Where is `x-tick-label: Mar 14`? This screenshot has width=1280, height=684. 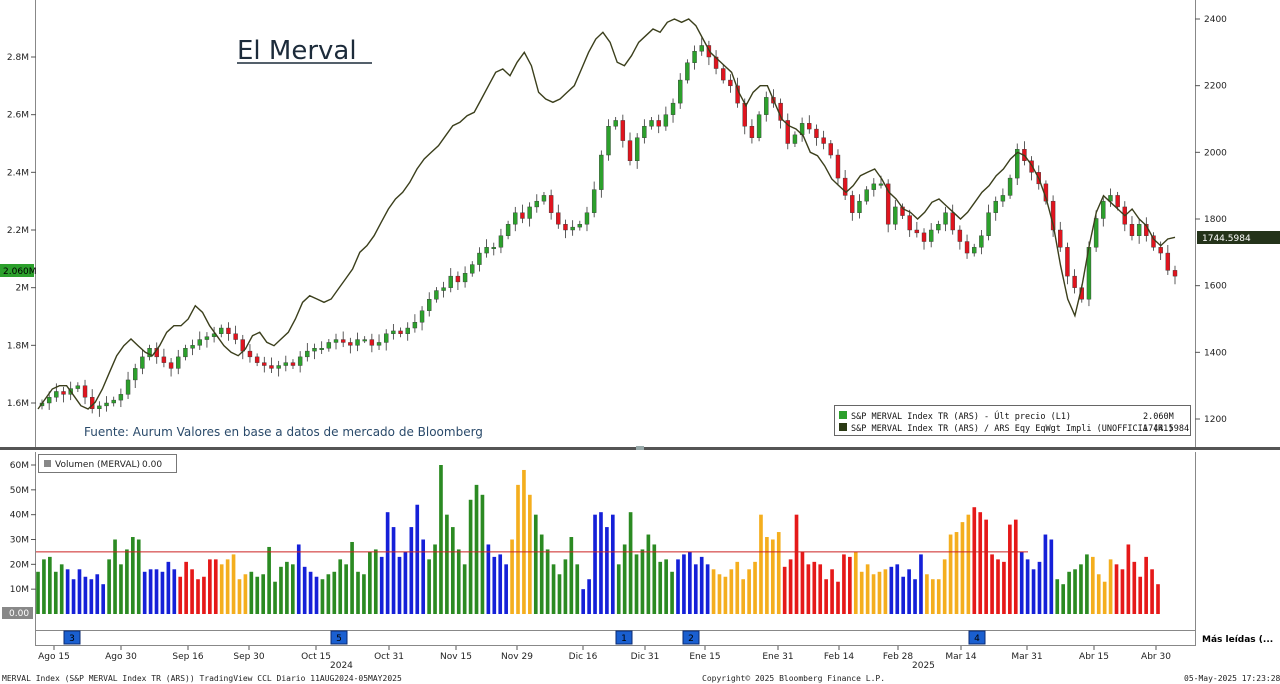
x-tick-label: Mar 14 is located at coordinates (961, 657).